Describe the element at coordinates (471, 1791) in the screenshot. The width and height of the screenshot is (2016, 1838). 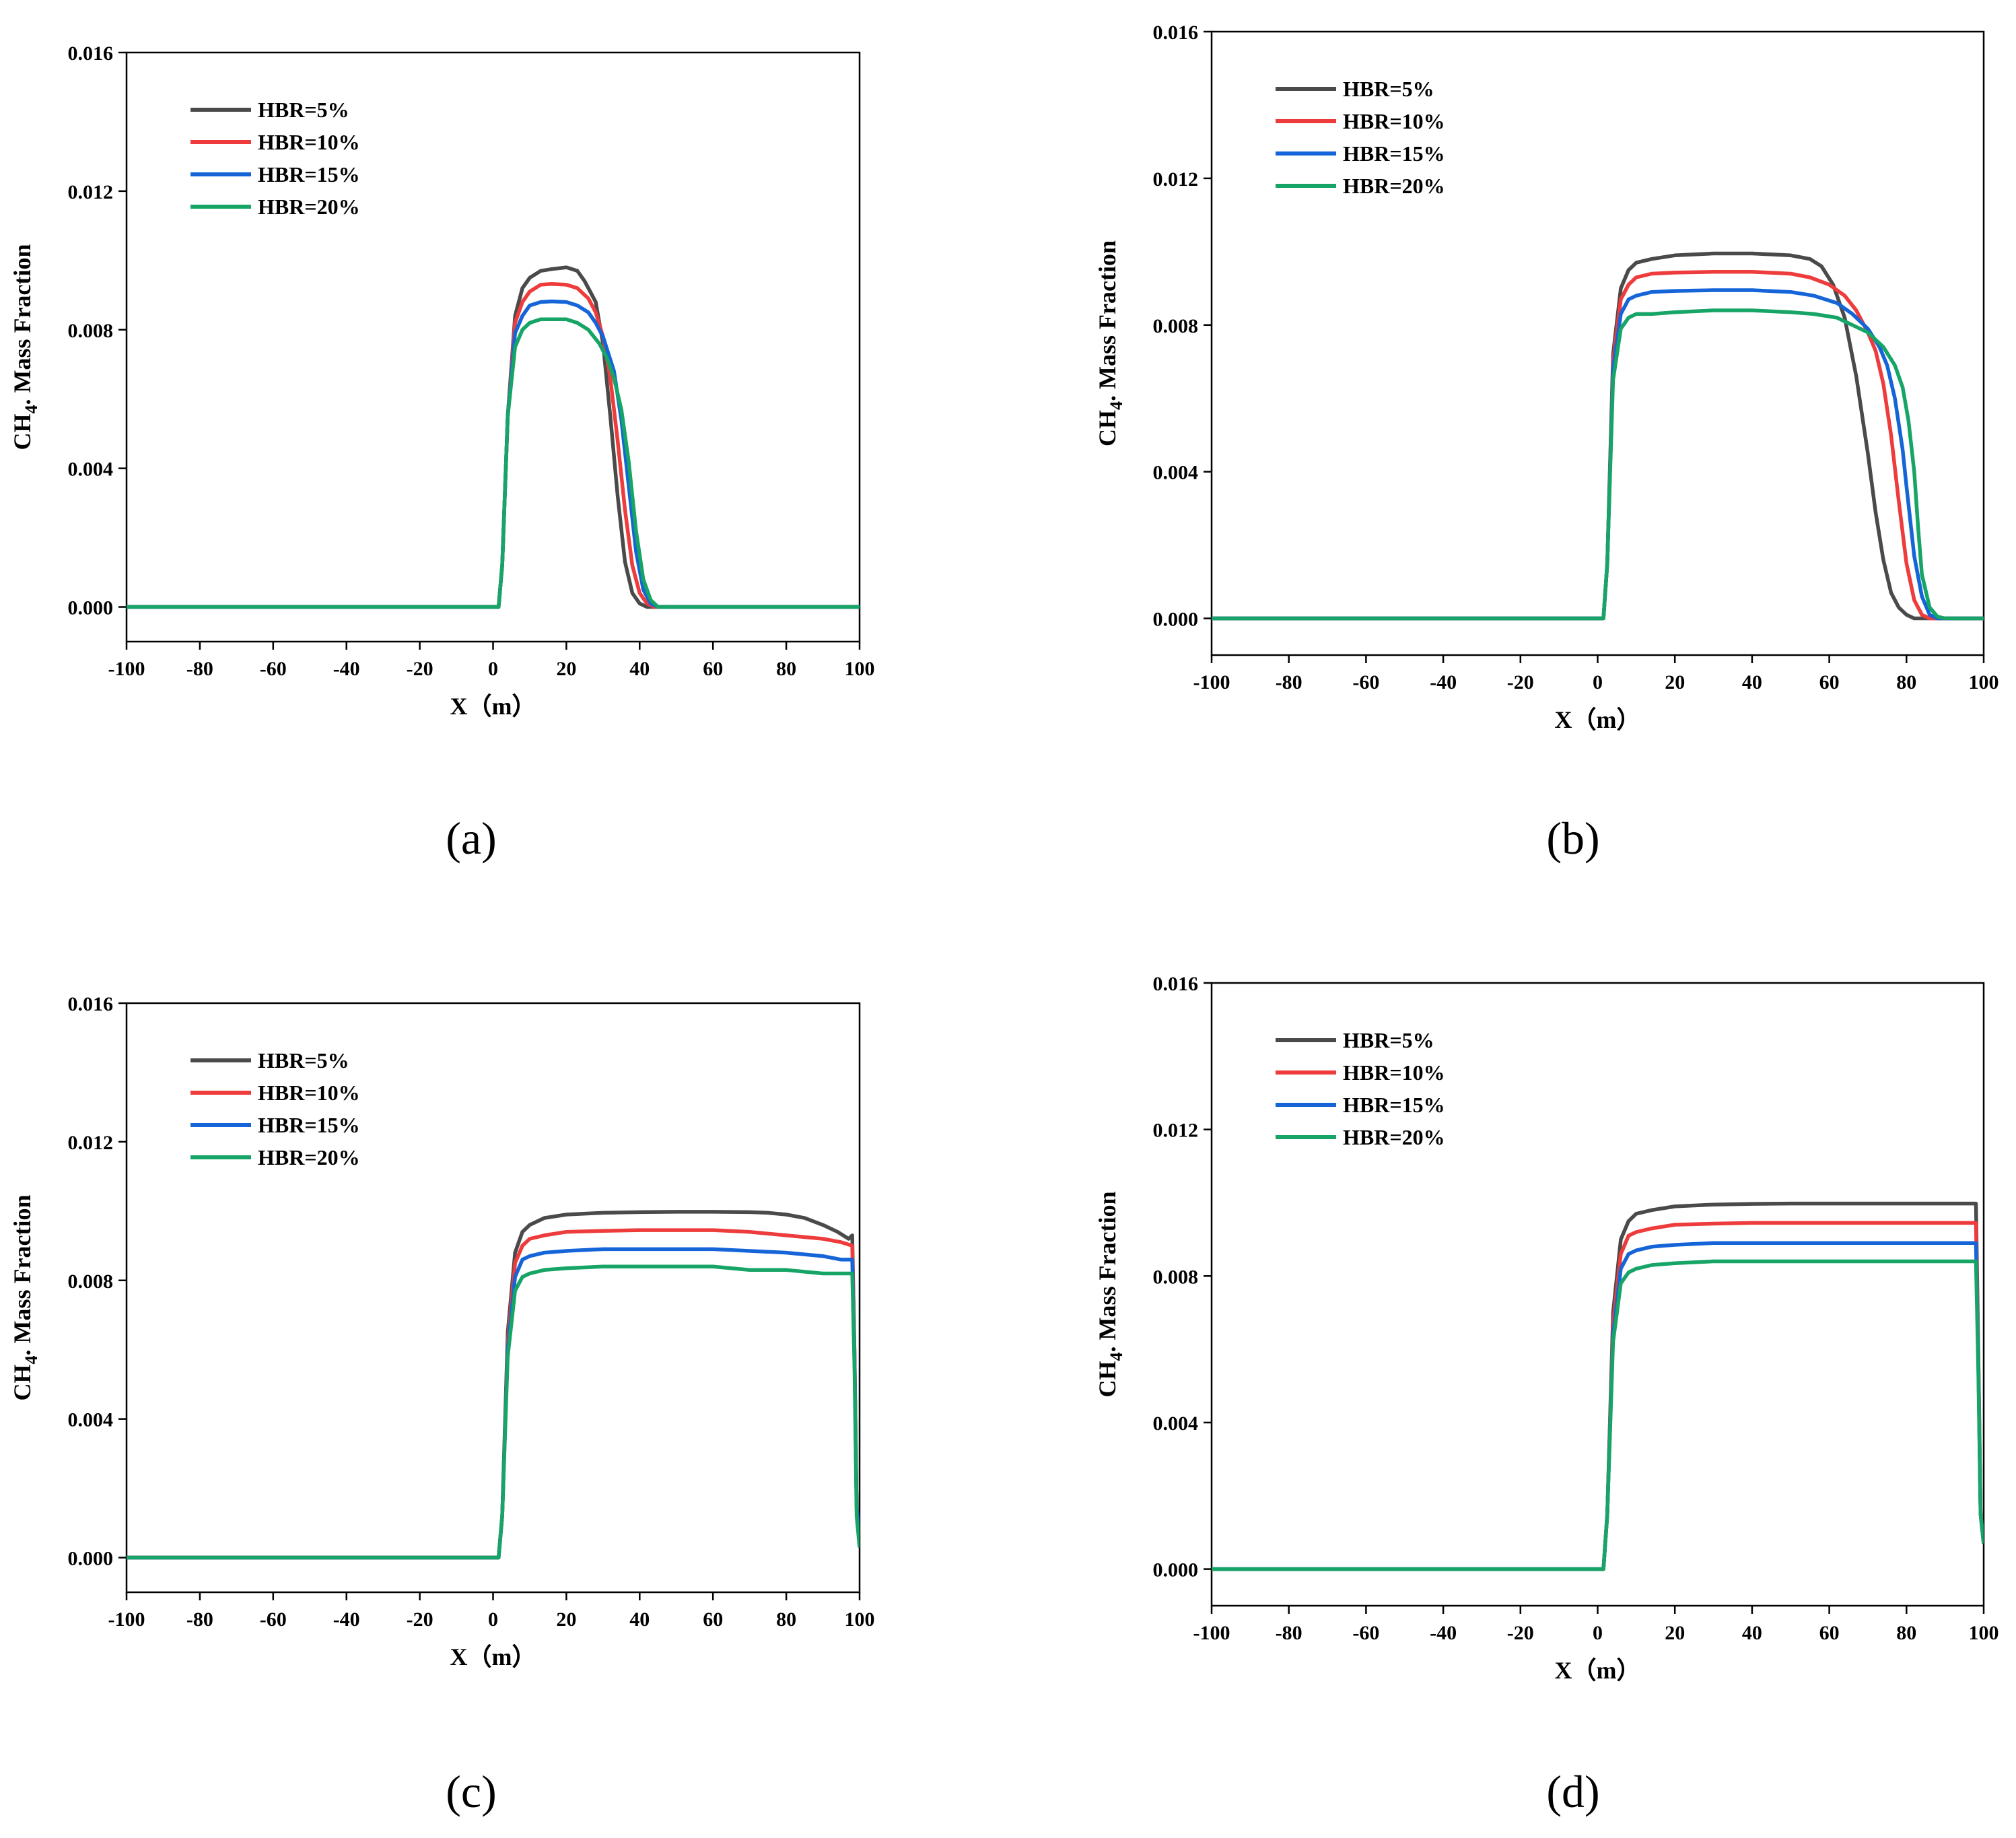
I see `panel-label: (c)` at that location.